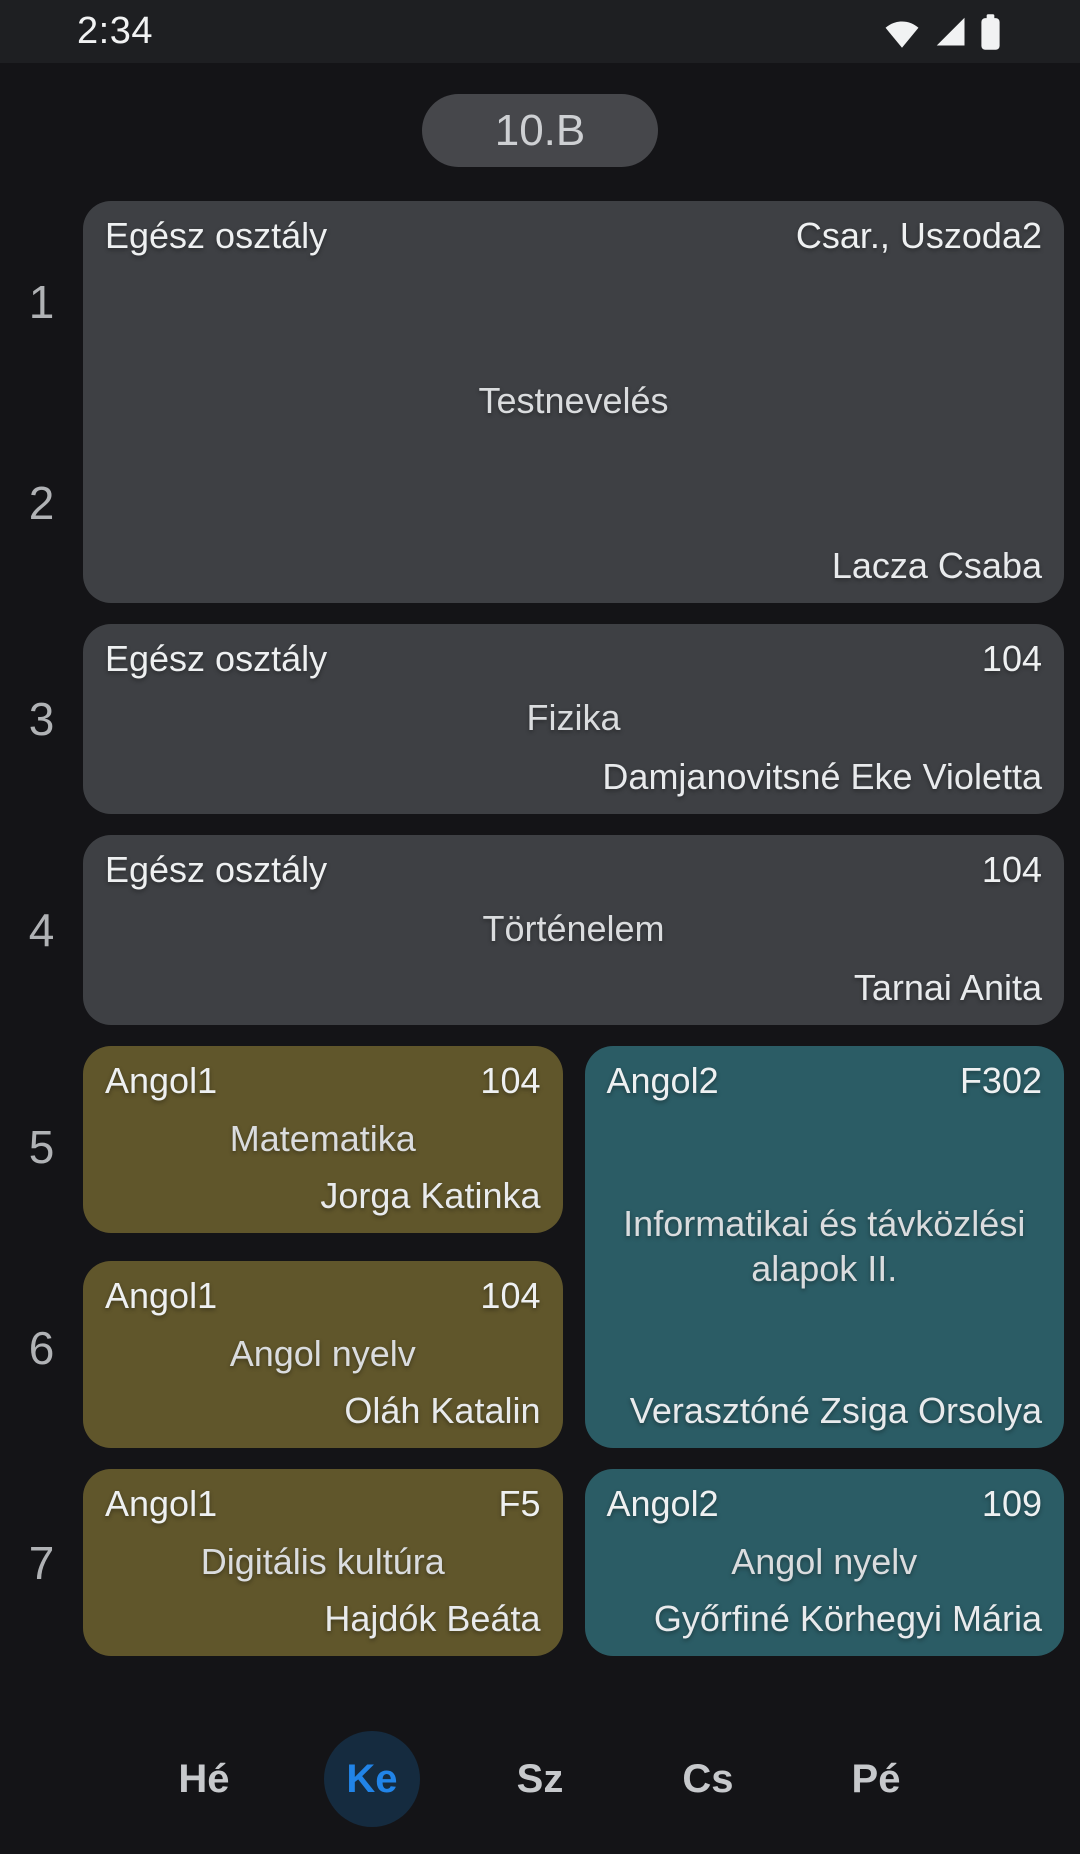 Image resolution: width=1080 pixels, height=1854 pixels. I want to click on lesson-room: 109, so click(1011, 1503).